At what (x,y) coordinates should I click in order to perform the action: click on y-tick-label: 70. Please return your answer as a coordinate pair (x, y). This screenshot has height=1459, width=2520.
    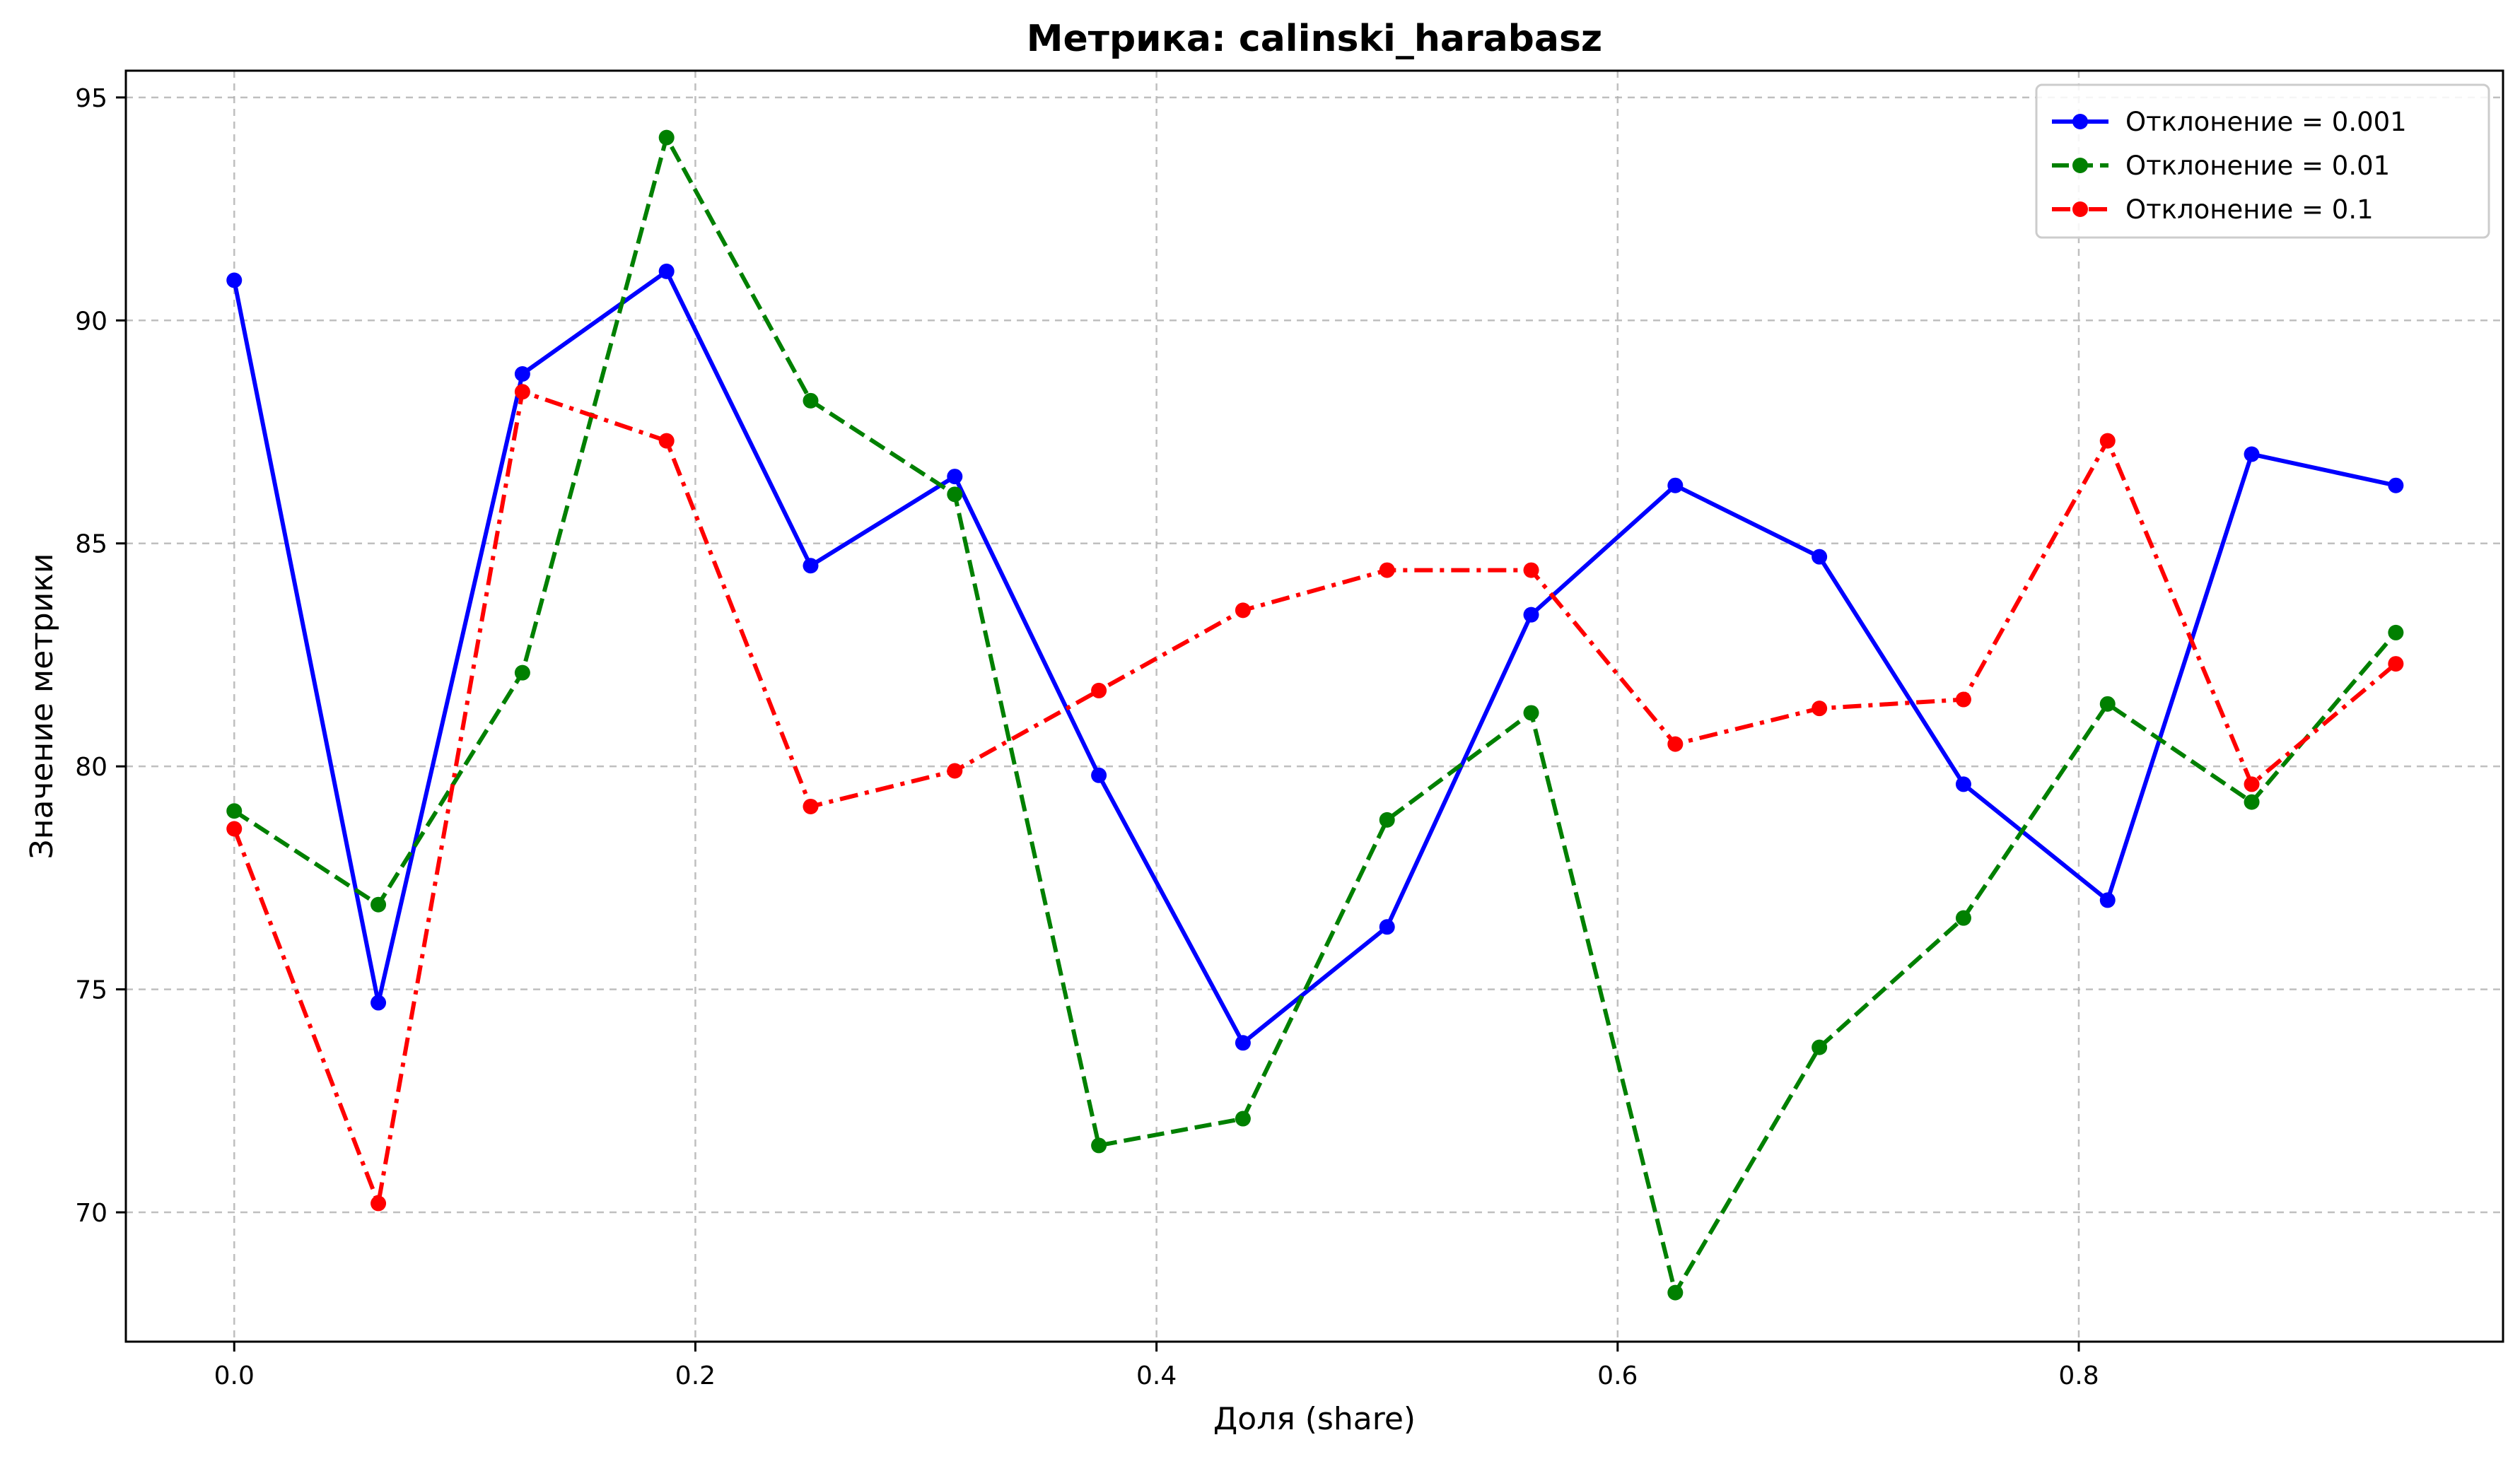
    Looking at the image, I should click on (91, 1213).